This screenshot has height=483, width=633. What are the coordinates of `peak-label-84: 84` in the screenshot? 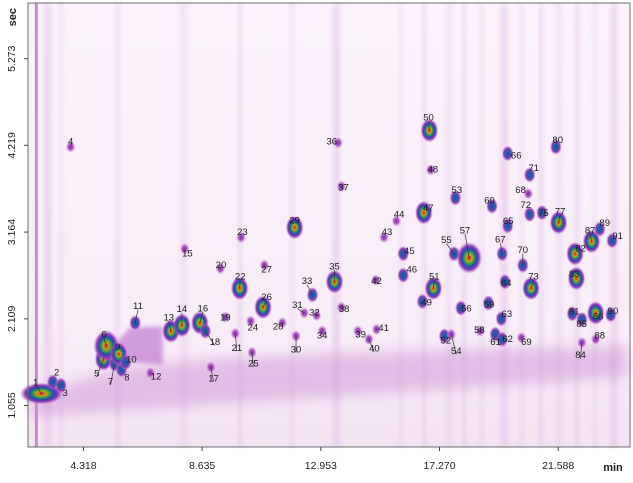 It's located at (580, 355).